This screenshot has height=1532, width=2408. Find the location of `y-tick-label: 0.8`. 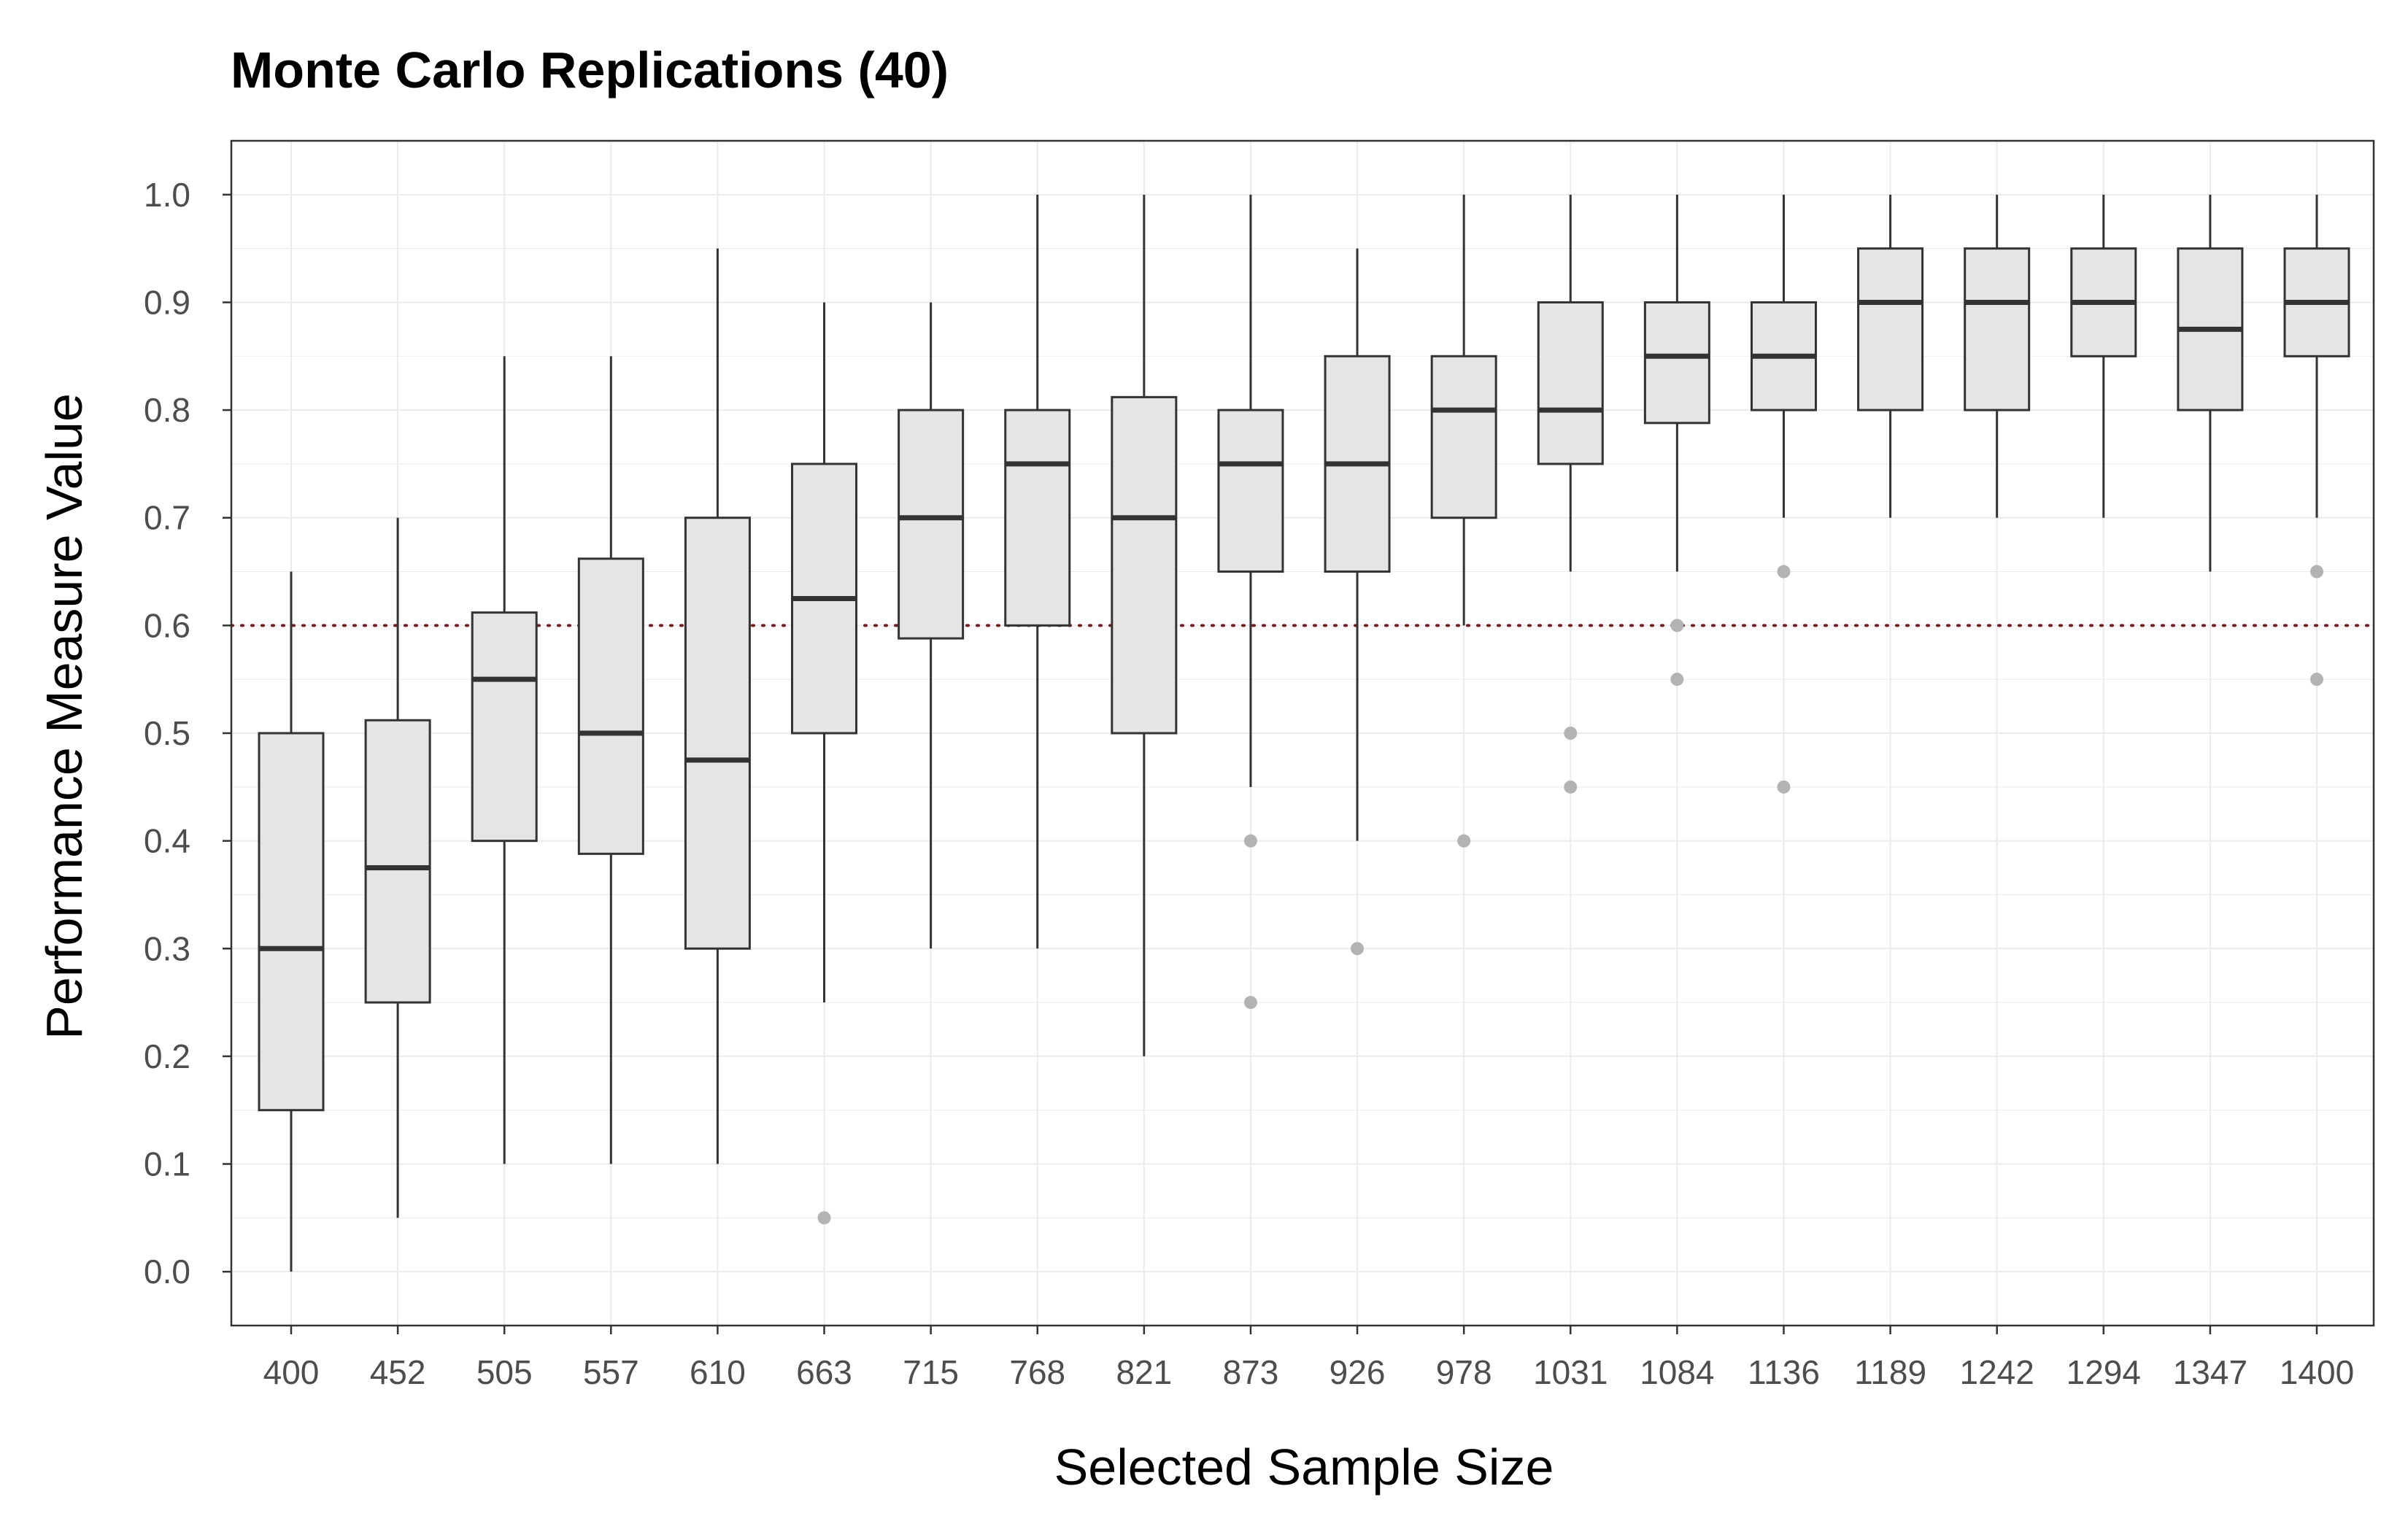

y-tick-label: 0.8 is located at coordinates (167, 410).